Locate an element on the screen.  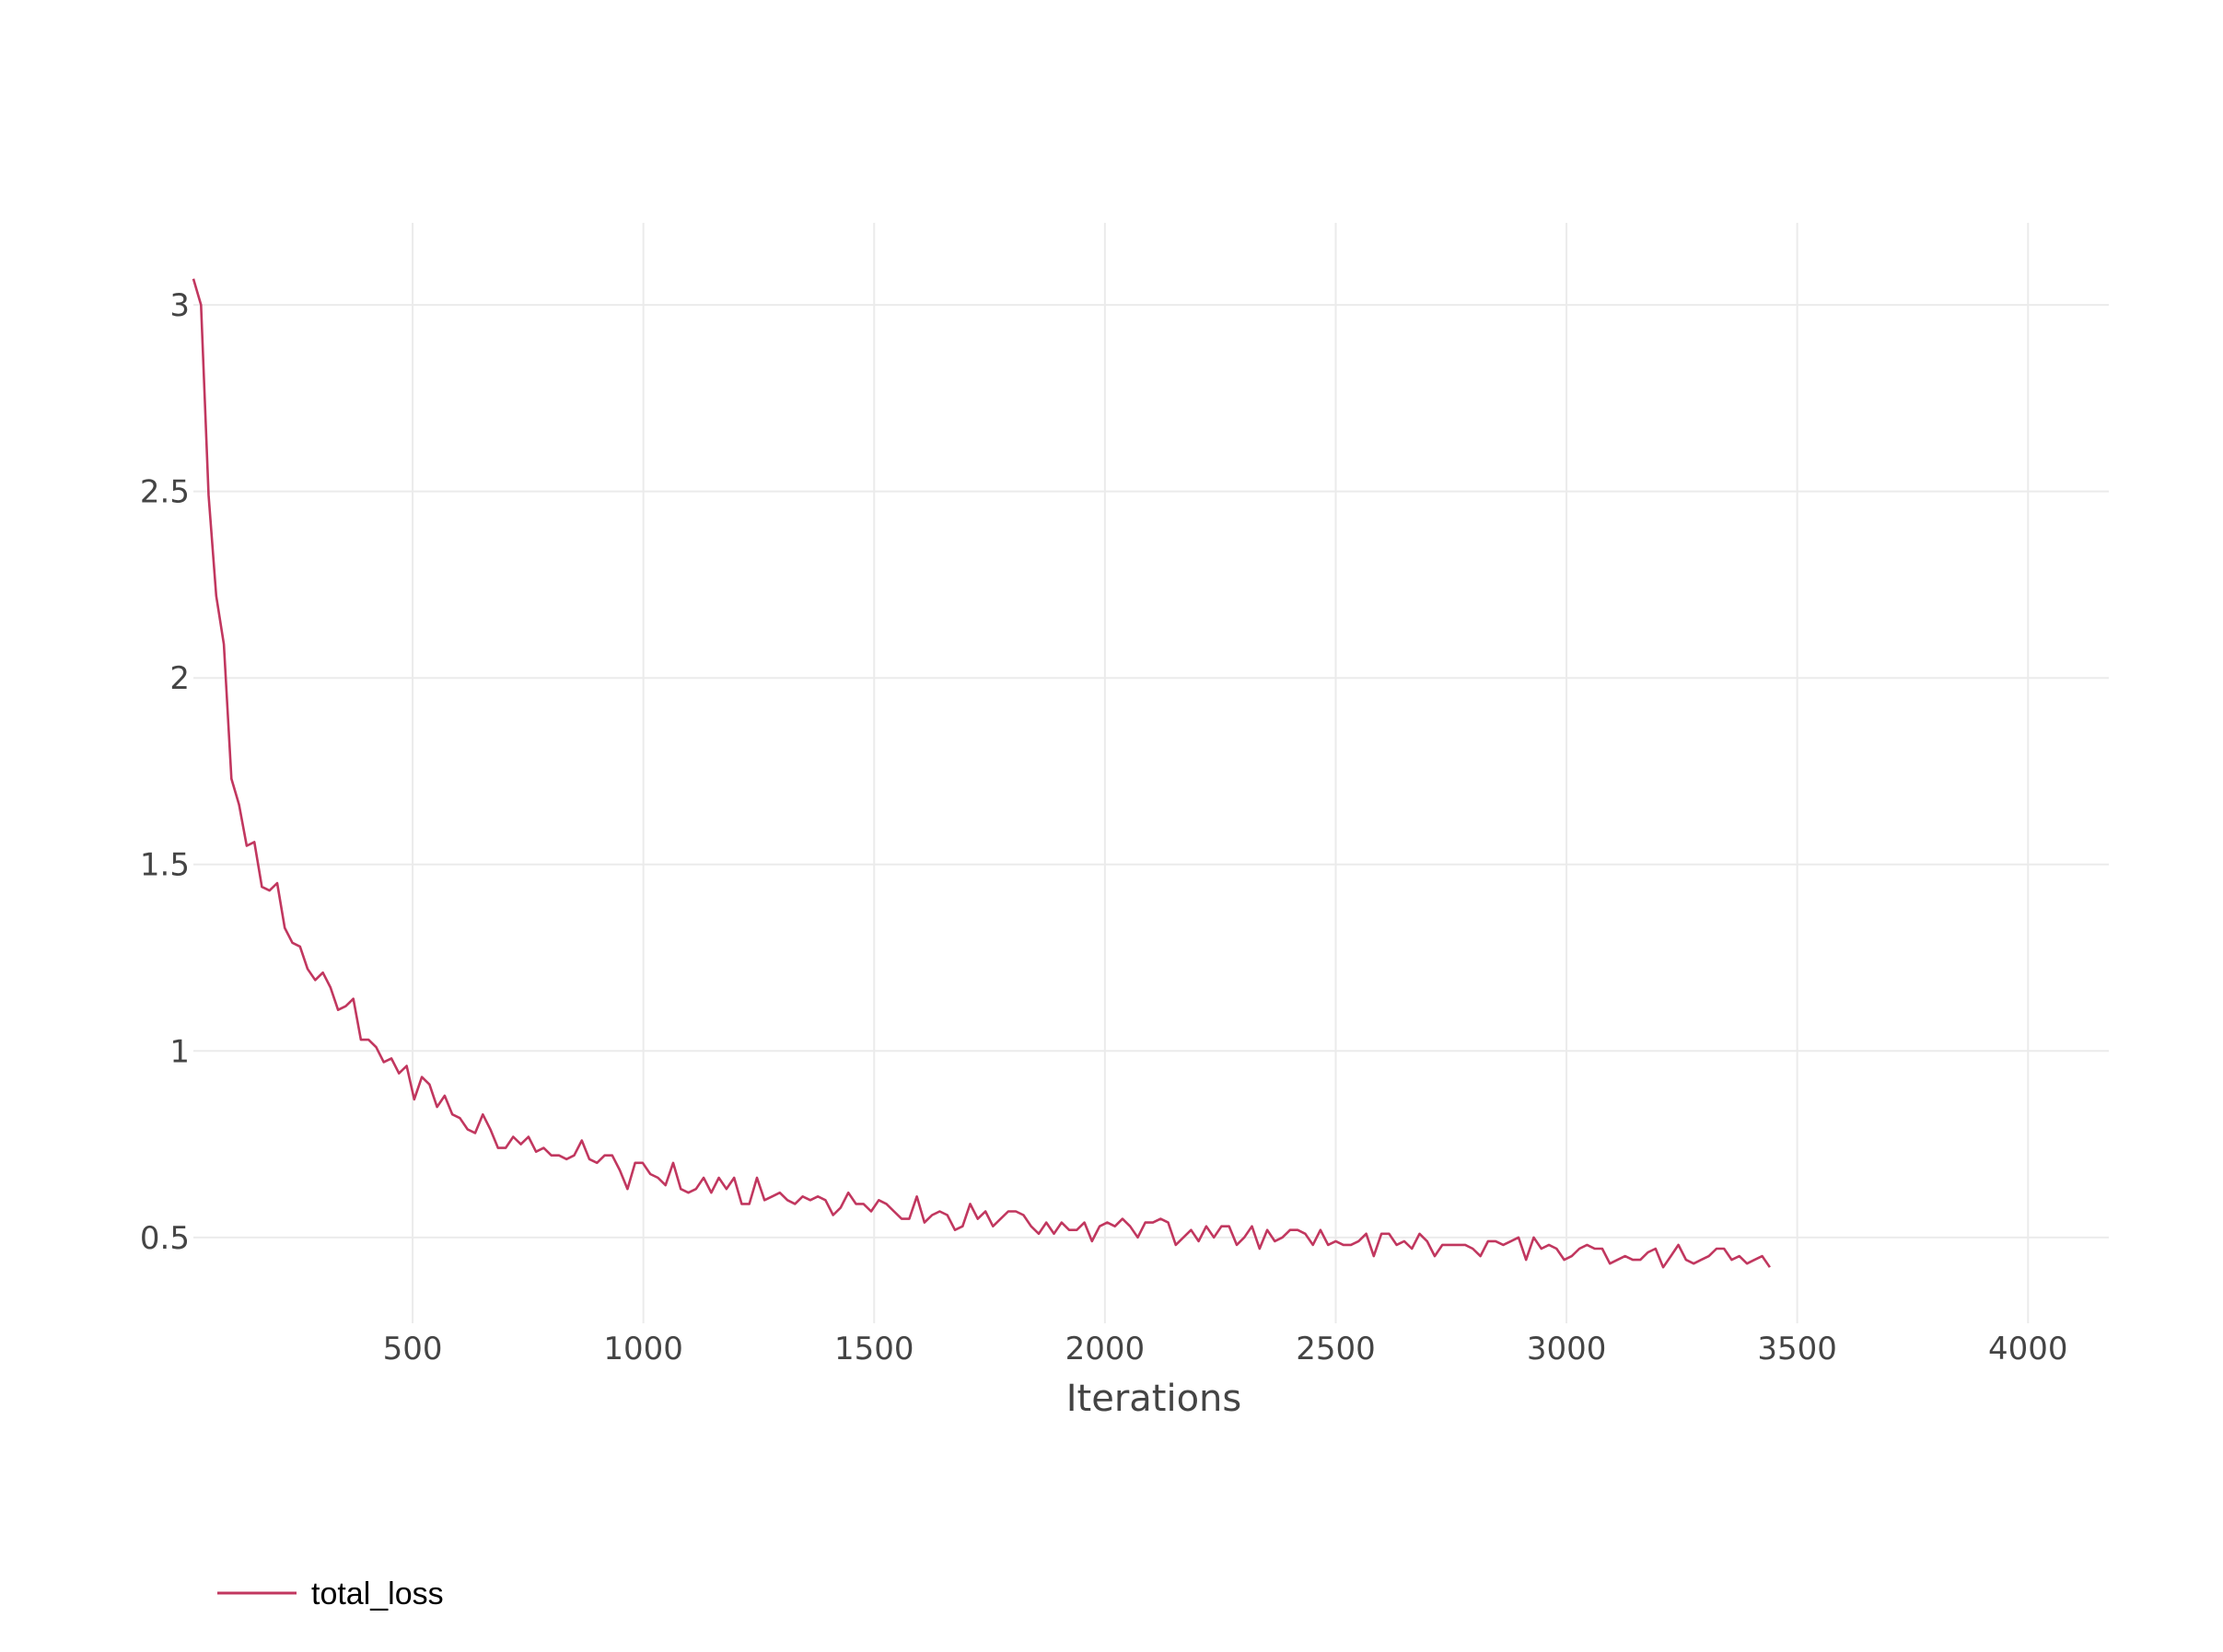
y-tick-label-3: 3 is located at coordinates (180, 305).